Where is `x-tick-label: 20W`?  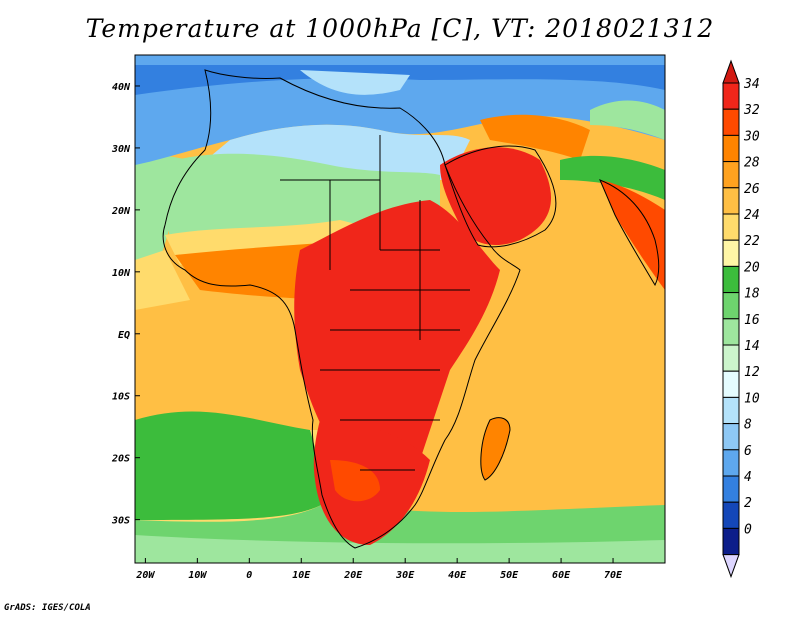
x-tick-label: 20W is located at coordinates (145, 575).